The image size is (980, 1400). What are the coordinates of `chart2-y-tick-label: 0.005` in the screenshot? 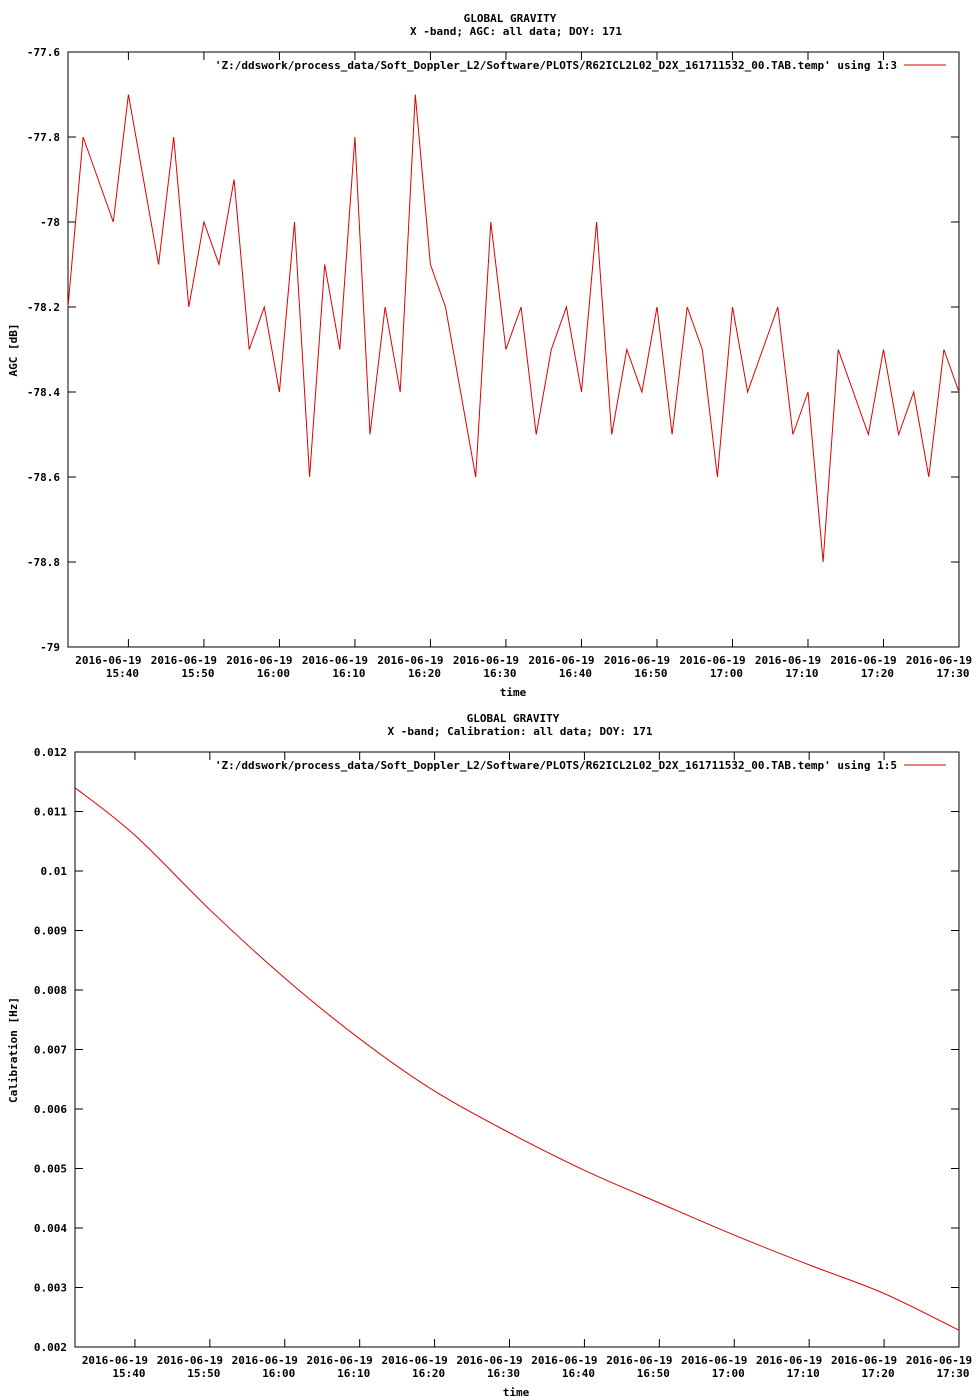 It's located at (50, 1169).